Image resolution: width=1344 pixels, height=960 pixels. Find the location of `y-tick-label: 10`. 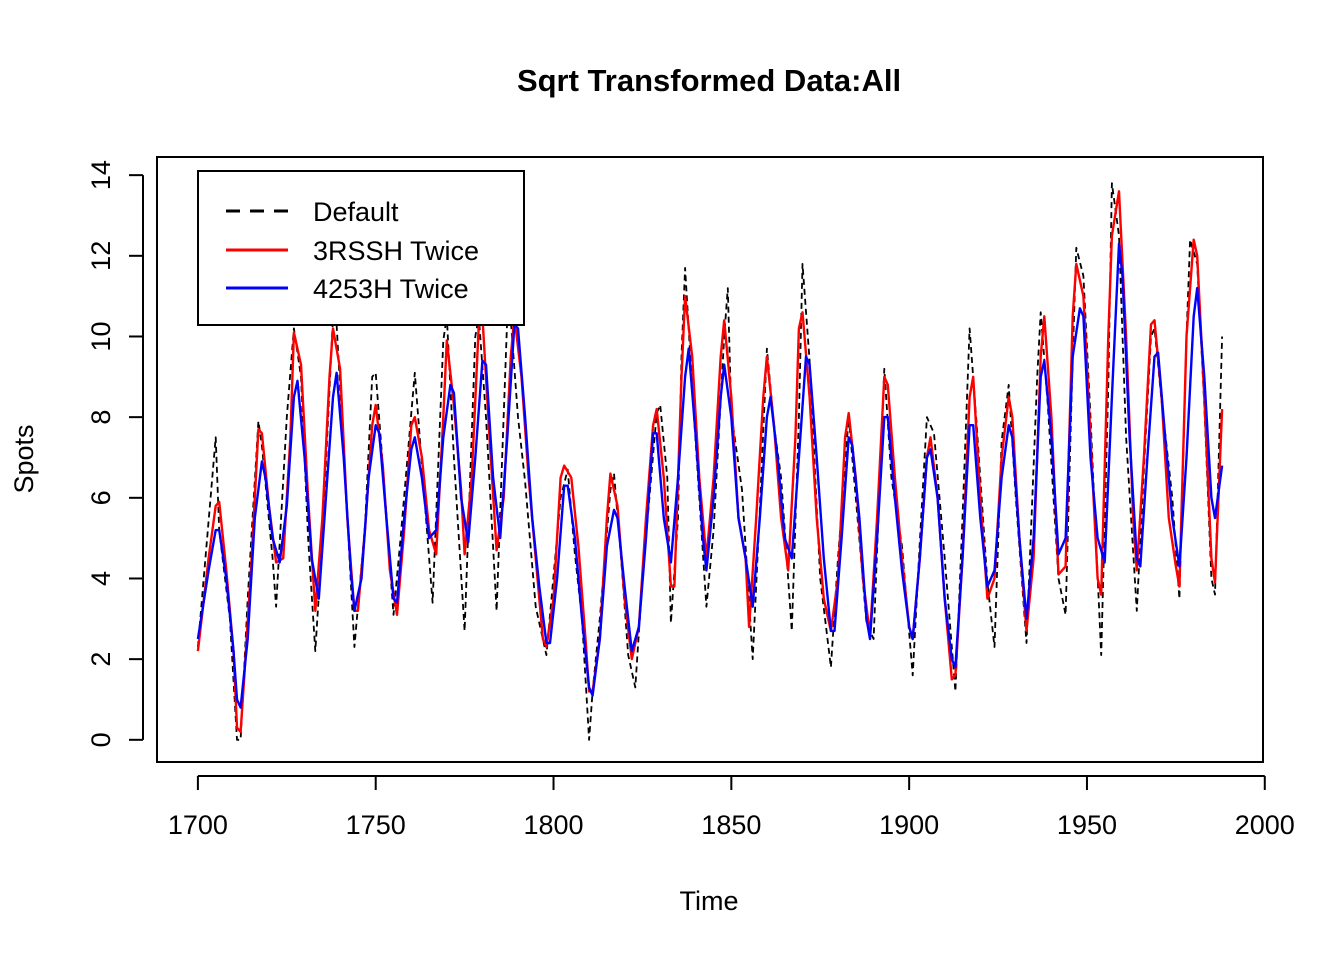

y-tick-label: 10 is located at coordinates (101, 336).